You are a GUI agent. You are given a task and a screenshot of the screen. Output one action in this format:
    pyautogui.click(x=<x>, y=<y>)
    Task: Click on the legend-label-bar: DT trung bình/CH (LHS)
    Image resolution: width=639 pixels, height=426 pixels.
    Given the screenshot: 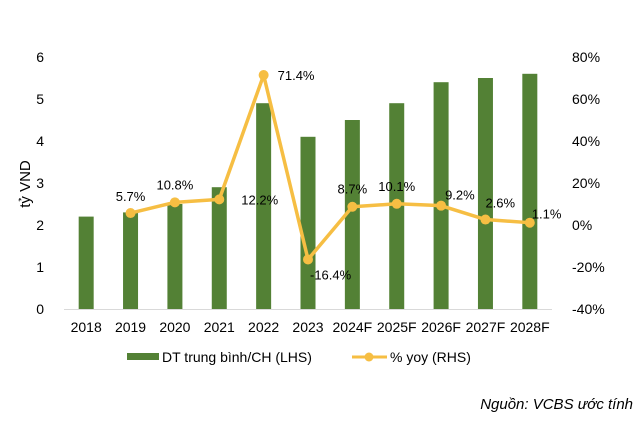 What is the action you would take?
    pyautogui.click(x=237, y=357)
    